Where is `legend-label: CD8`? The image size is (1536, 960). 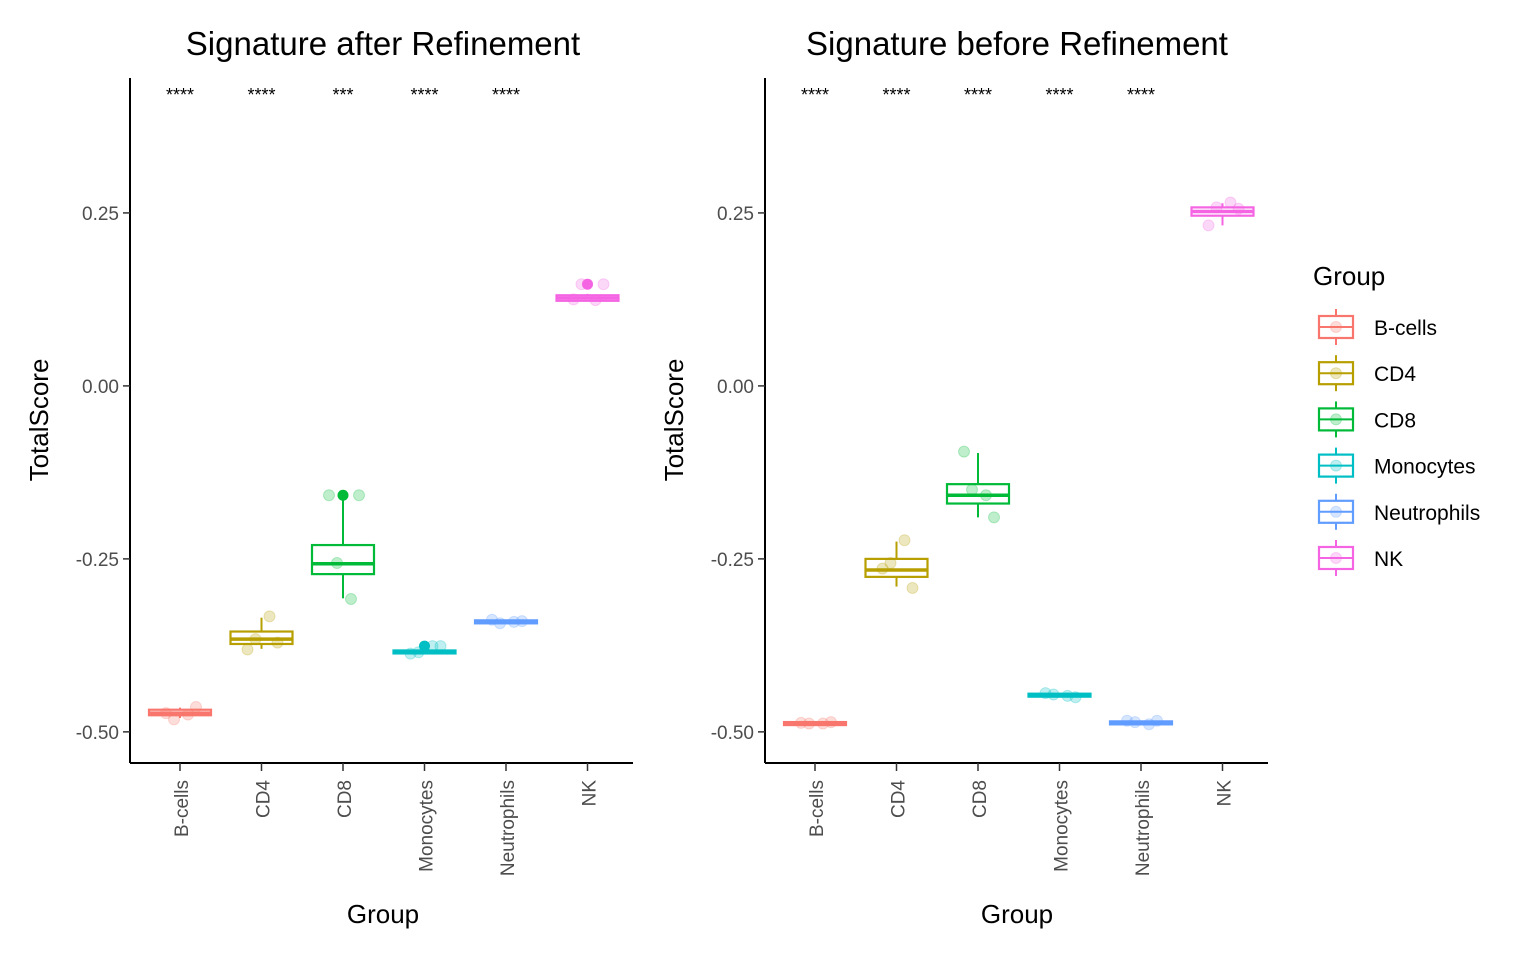
legend-label: CD8 is located at coordinates (1395, 420).